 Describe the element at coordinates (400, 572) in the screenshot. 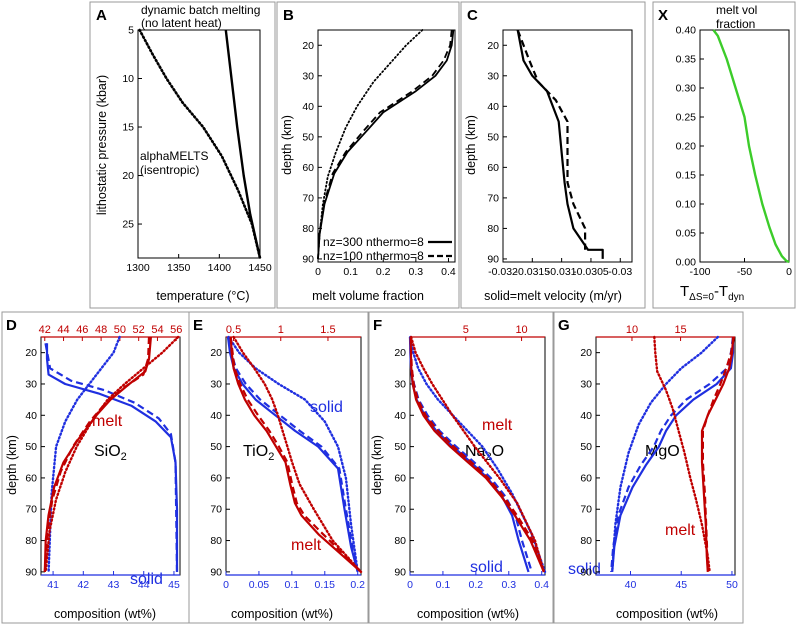

I see `y-tick-label-F-7: 90` at that location.